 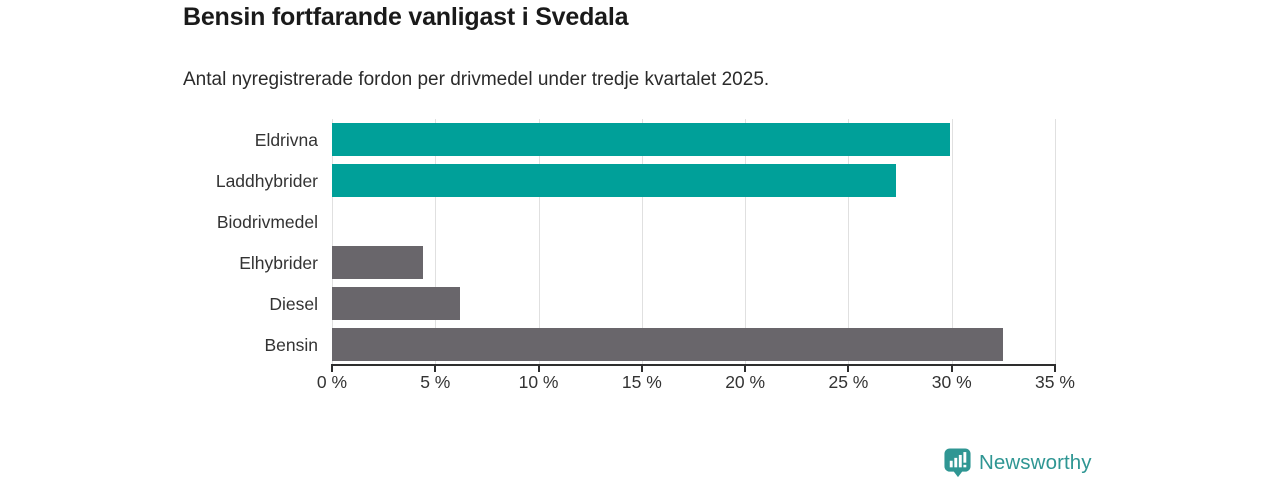 I want to click on chart-title: Bensin fortfarande vanligast i Svedala, so click(x=406, y=17).